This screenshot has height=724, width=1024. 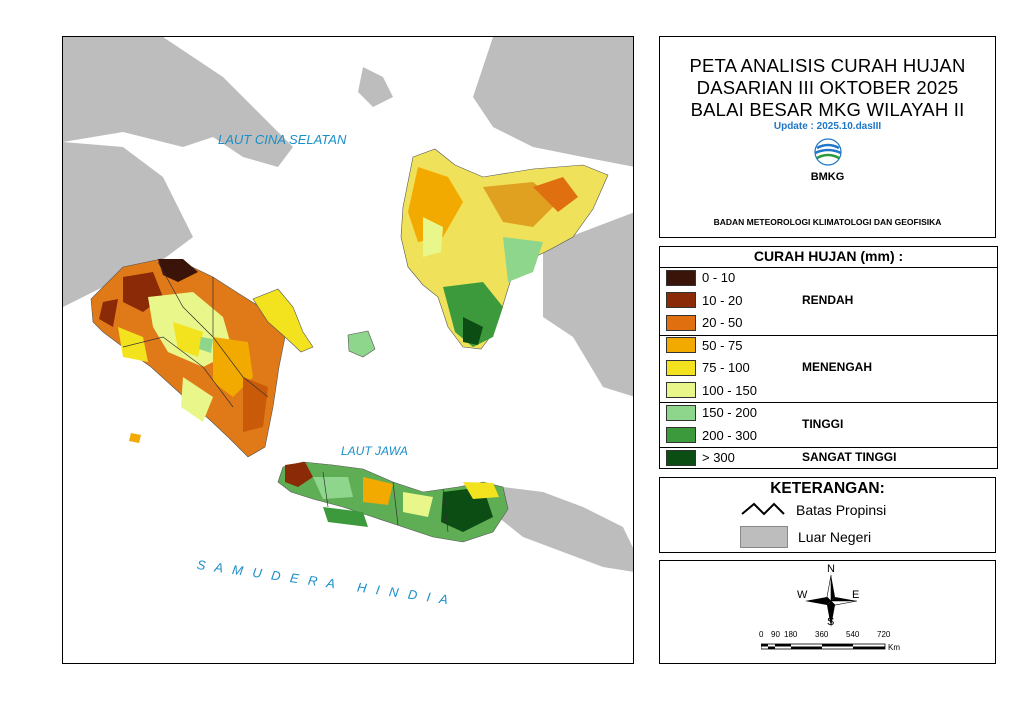 I want to click on compass-n: N, so click(x=831, y=569).